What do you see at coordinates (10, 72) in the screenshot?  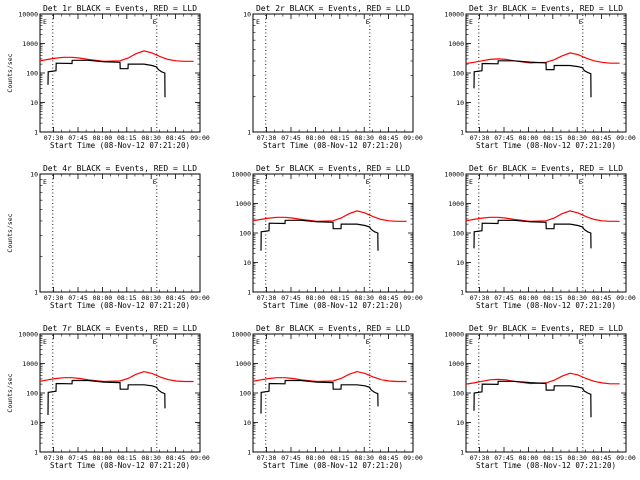 I see `y-axis-label: Counts/sec` at bounding box center [10, 72].